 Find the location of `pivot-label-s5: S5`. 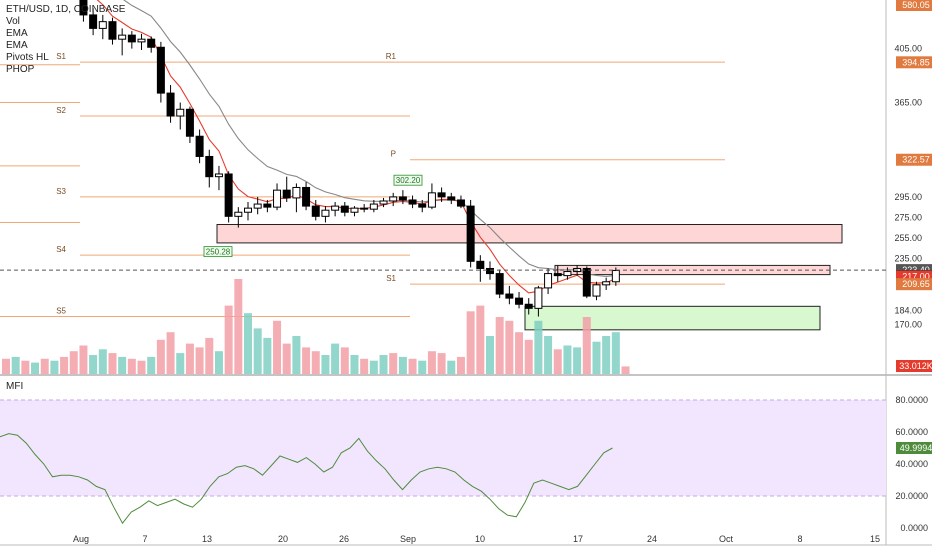

pivot-label-s5: S5 is located at coordinates (61, 311).